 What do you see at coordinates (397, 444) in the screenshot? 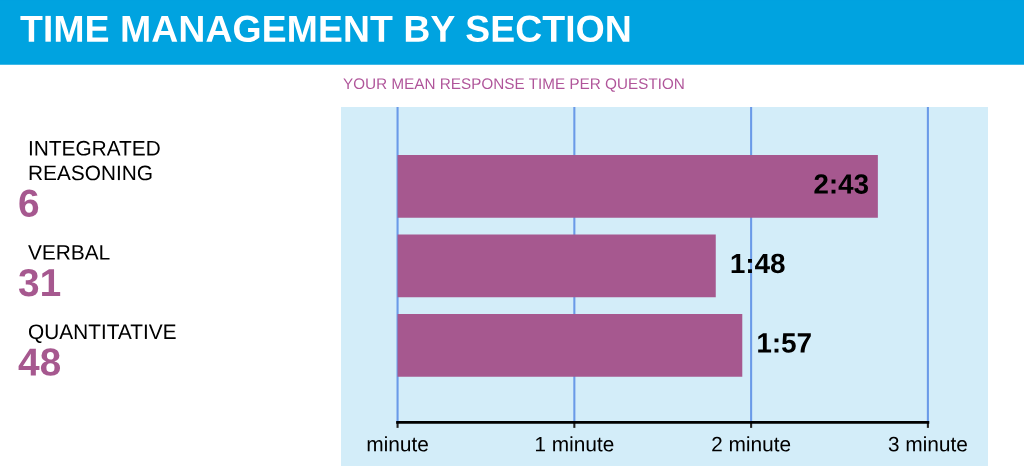
I see `x-tick-label: minute` at bounding box center [397, 444].